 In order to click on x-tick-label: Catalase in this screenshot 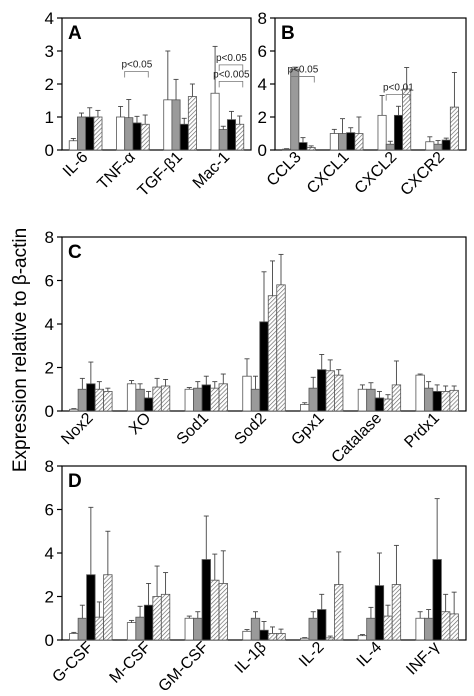, I will do `click(357, 438)`.